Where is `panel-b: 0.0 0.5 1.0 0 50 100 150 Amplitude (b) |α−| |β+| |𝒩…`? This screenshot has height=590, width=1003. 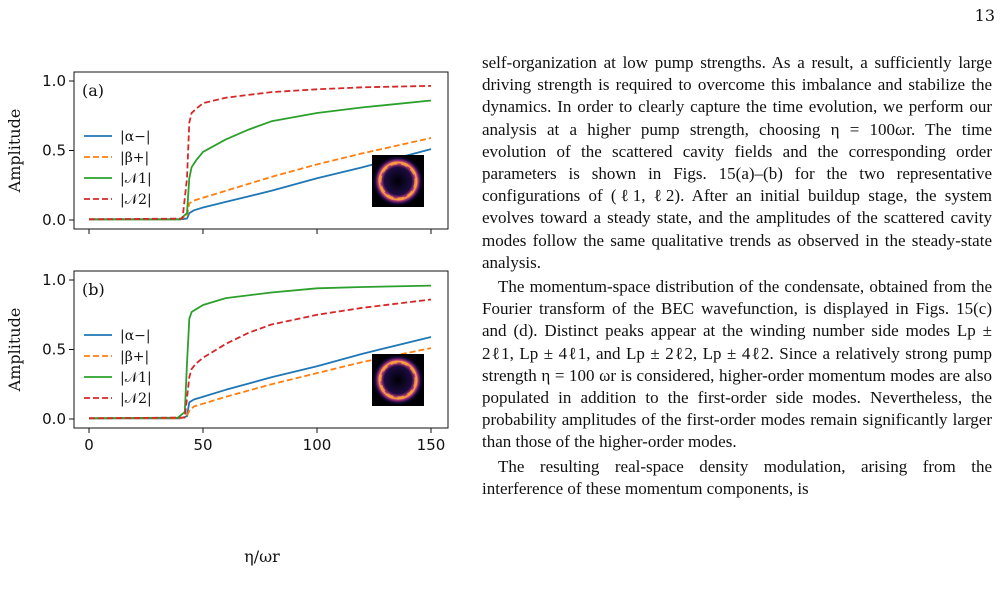
panel-b: 0.0 0.5 1.0 0 50 100 150 Amplitude (b) |α−| |β+| |𝒩… is located at coordinates (227, 362).